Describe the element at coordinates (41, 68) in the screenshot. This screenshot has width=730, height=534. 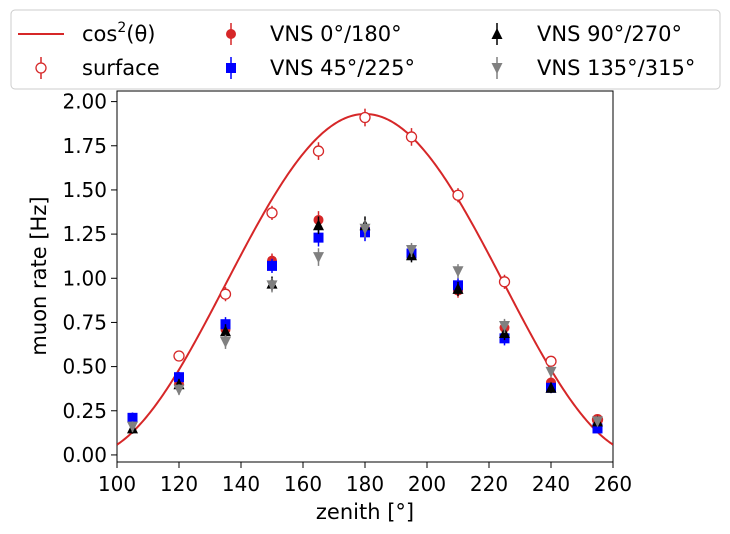
I see `legend-marker-surface` at that location.